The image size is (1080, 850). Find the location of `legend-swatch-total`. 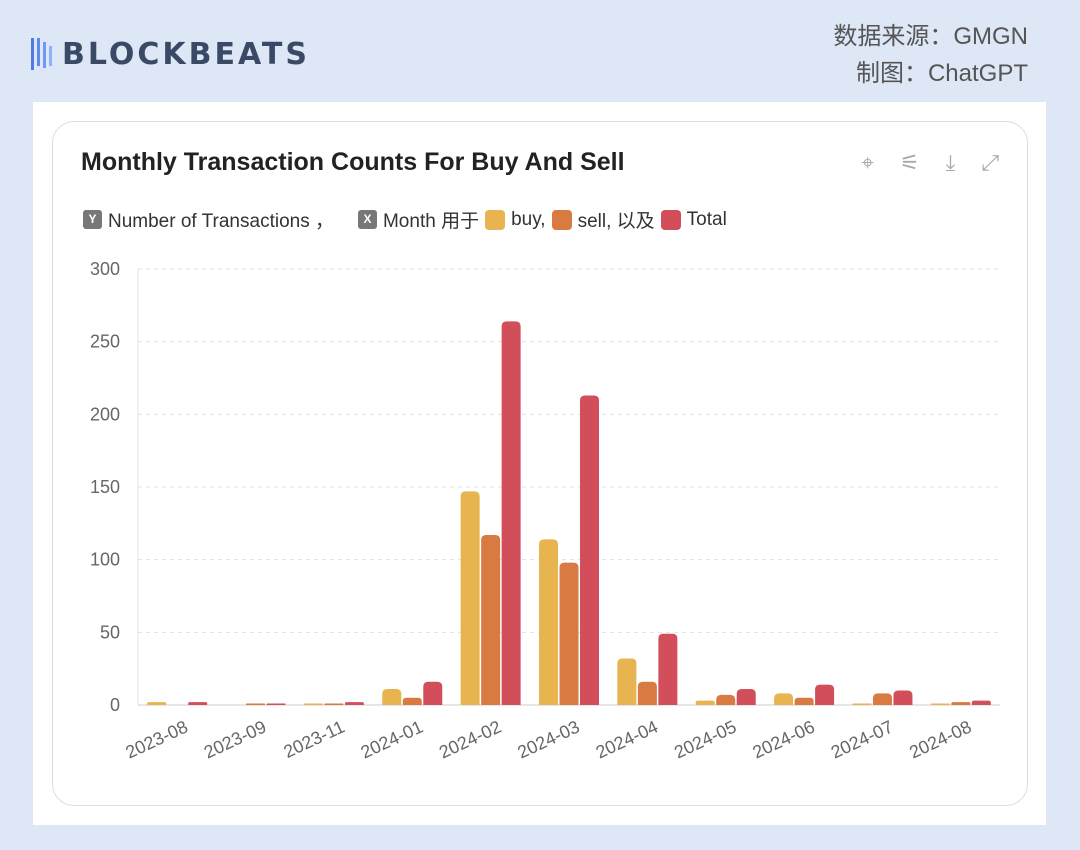

legend-swatch-total is located at coordinates (670, 219).